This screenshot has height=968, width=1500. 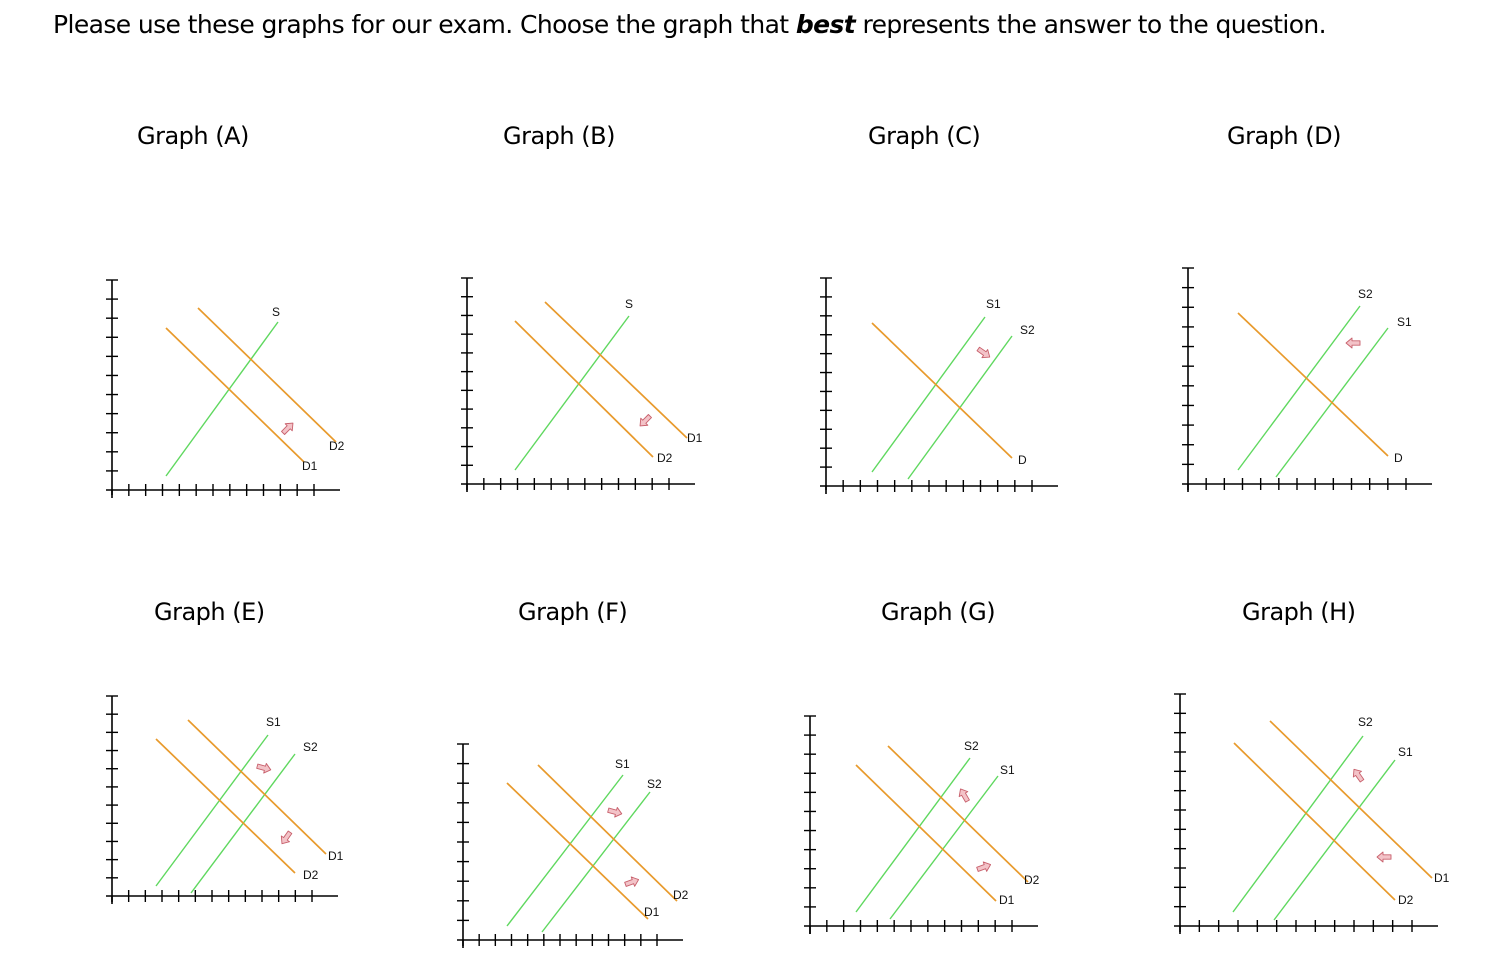 I want to click on supply-demand-chart: S2 S1 D2 D1, so click(x=1312, y=813).